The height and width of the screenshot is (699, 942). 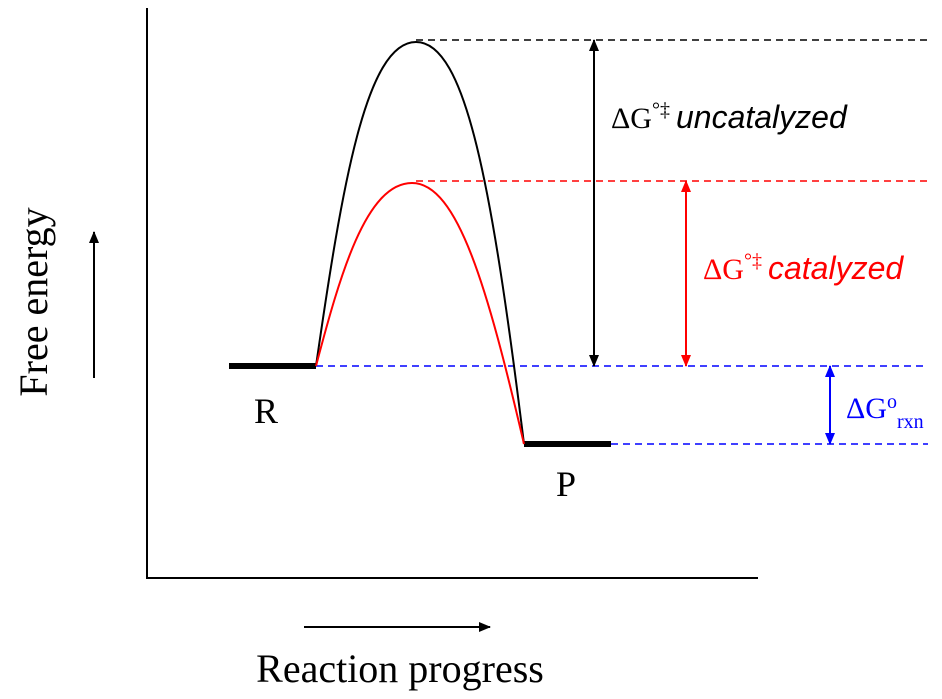 What do you see at coordinates (566, 484) in the screenshot?
I see `product-label: P` at bounding box center [566, 484].